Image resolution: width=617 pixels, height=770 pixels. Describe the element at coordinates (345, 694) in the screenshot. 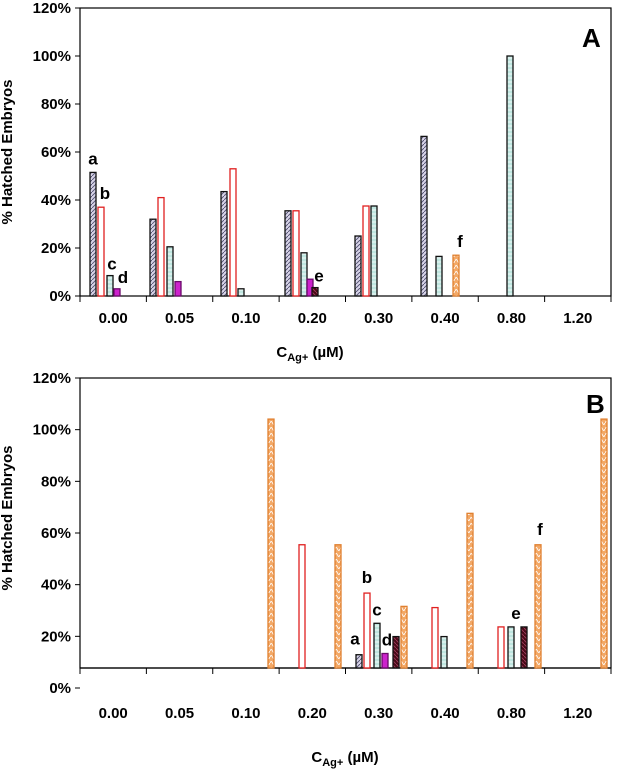

I see `x-ticks-b: 0.00 0.05 0.10 0.20 0.30 0.40 0.80 1.20` at that location.